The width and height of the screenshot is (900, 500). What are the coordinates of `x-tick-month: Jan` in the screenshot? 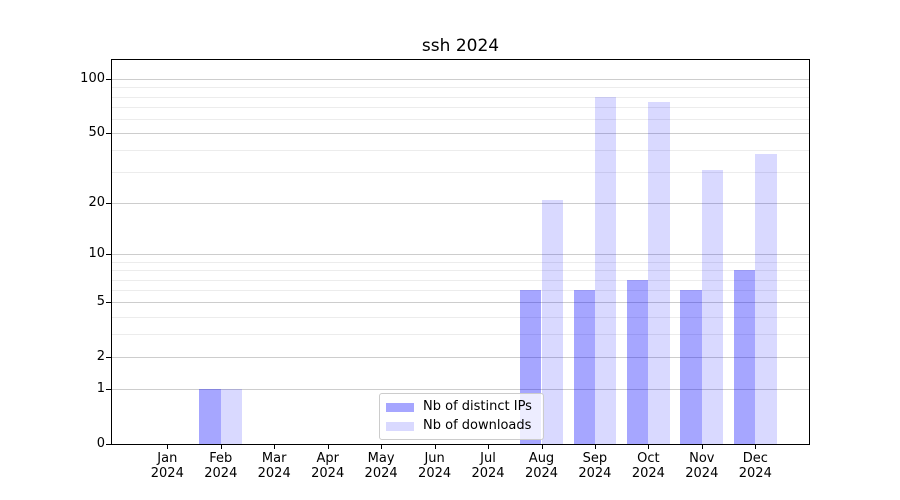 It's located at (167, 458).